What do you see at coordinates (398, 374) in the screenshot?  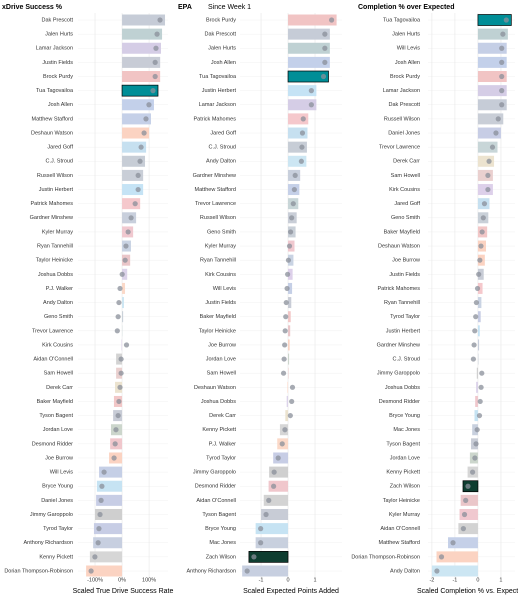 I see `y-tick-label: Jimmy Garoppolo` at bounding box center [398, 374].